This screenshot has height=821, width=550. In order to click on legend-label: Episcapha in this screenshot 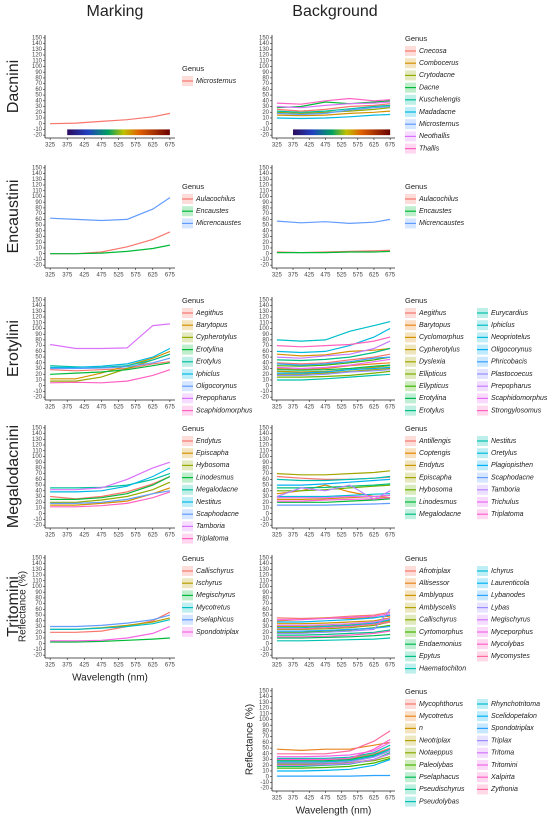, I will do `click(435, 477)`.